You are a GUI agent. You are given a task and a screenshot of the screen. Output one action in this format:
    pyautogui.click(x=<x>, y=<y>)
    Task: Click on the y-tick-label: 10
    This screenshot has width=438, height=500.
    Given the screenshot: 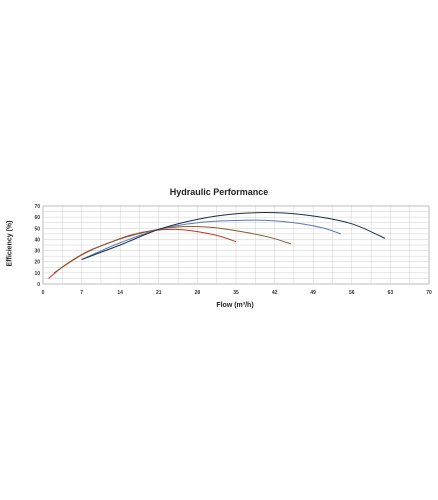 What is the action you would take?
    pyautogui.click(x=37, y=274)
    